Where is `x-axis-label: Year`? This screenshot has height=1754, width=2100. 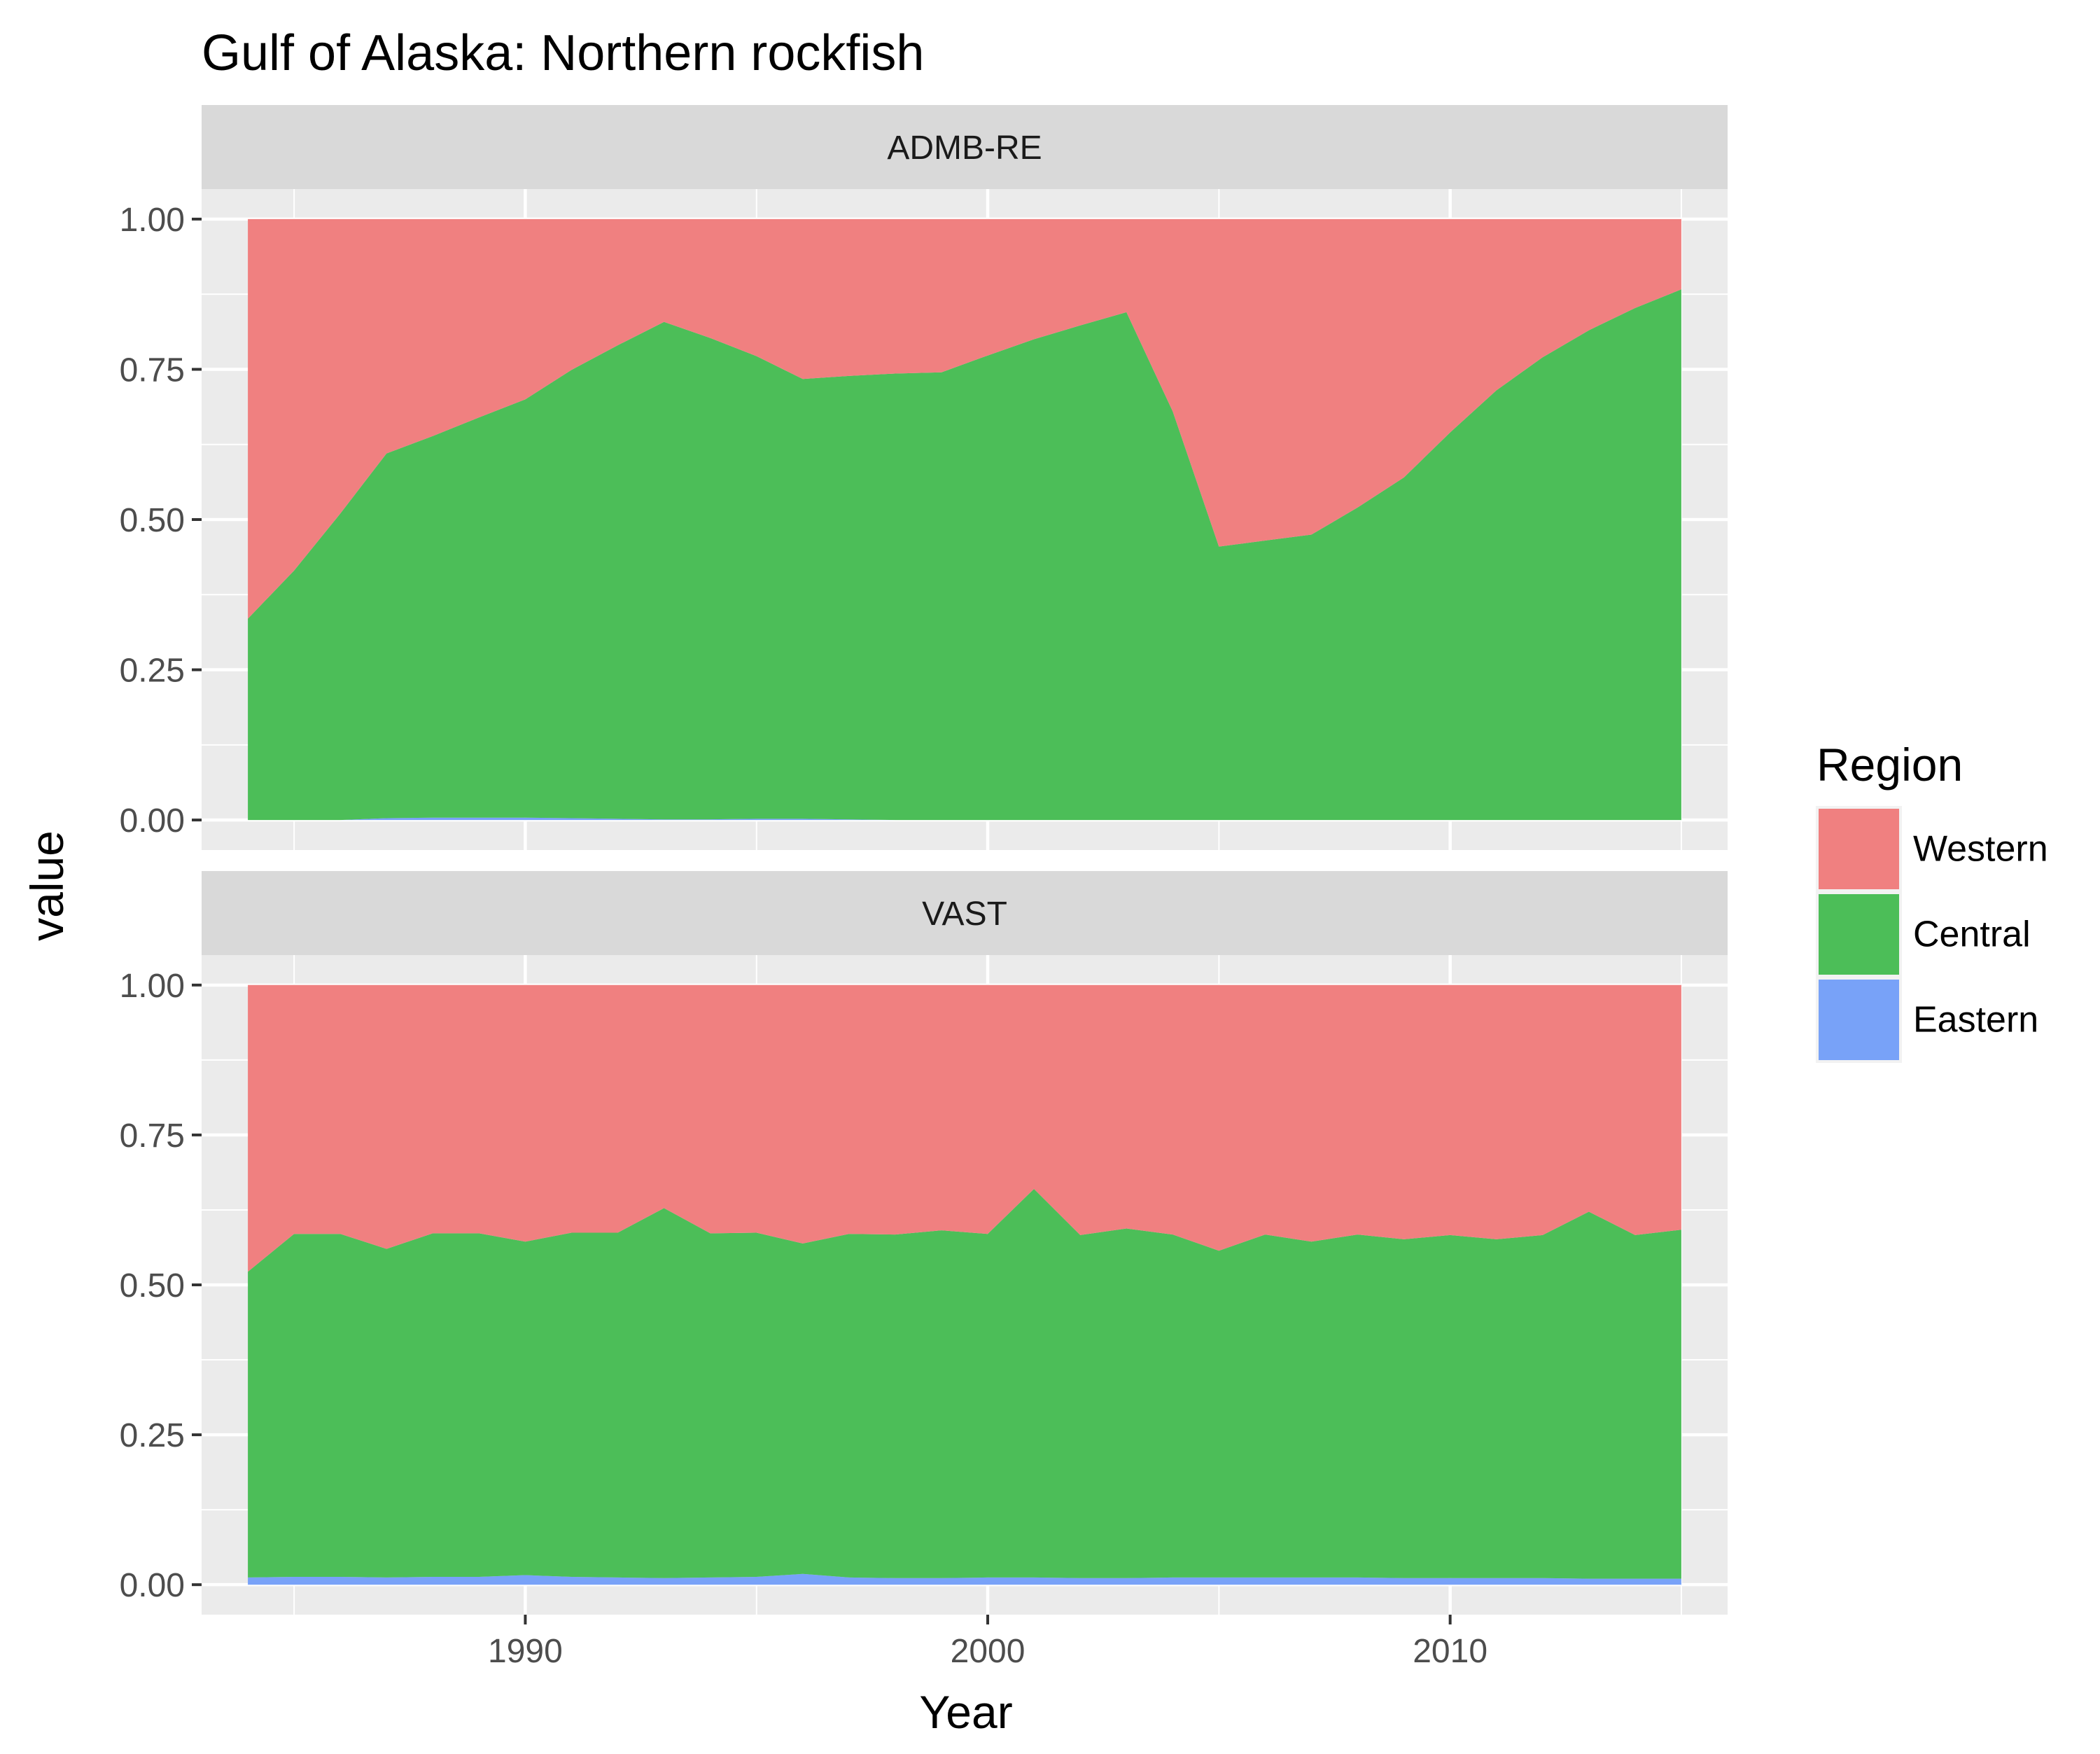
x-axis-label: Year is located at coordinates (965, 1712).